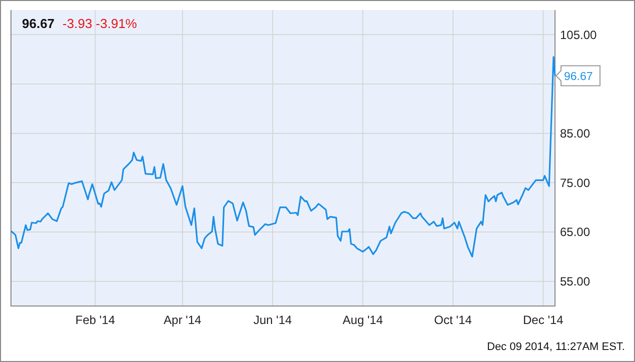 The width and height of the screenshot is (635, 362). Describe the element at coordinates (575, 232) in the screenshot. I see `y-tick-label: 65.00` at that location.